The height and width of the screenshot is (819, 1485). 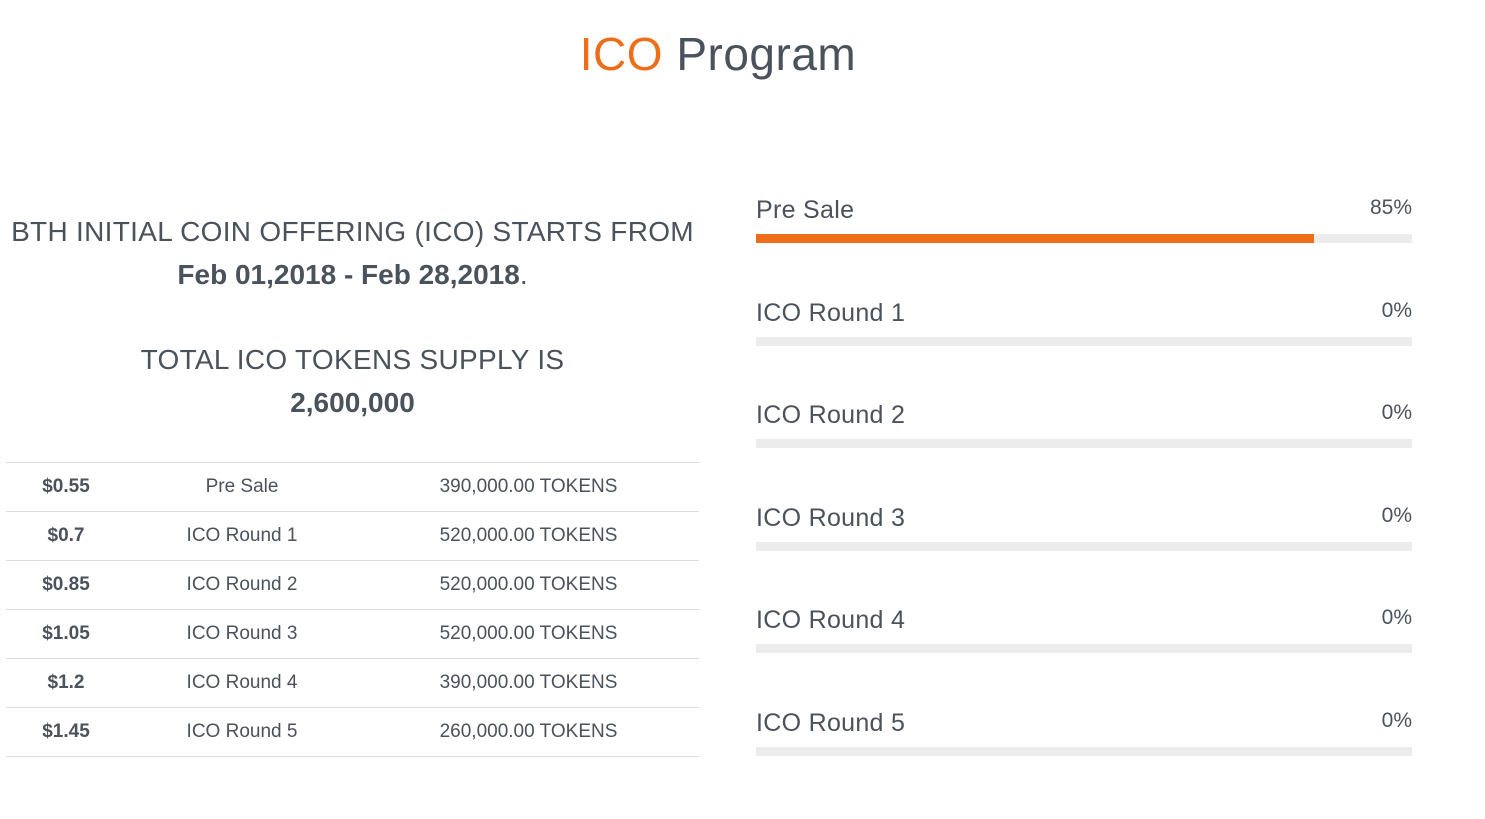 What do you see at coordinates (66, 585) in the screenshot?
I see `round-price: $0.85` at bounding box center [66, 585].